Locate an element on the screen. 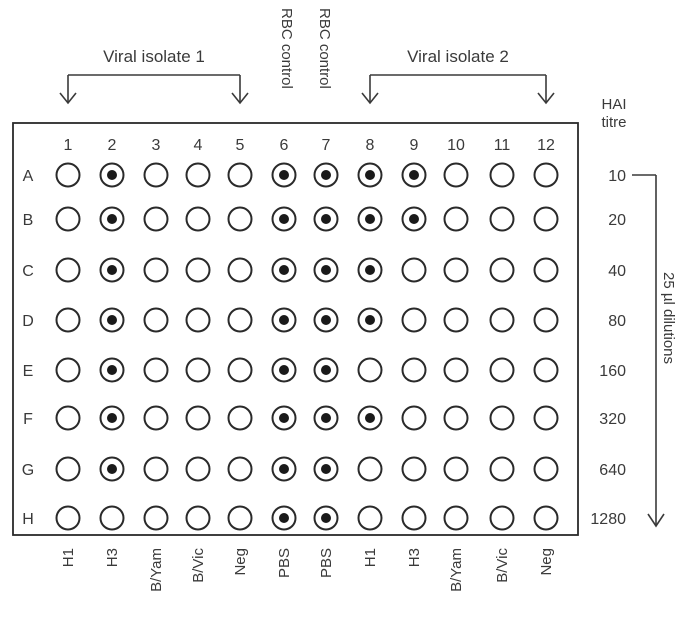 Image resolution: width=683 pixels, height=622 pixels. well-dot-E2 is located at coordinates (112, 370).